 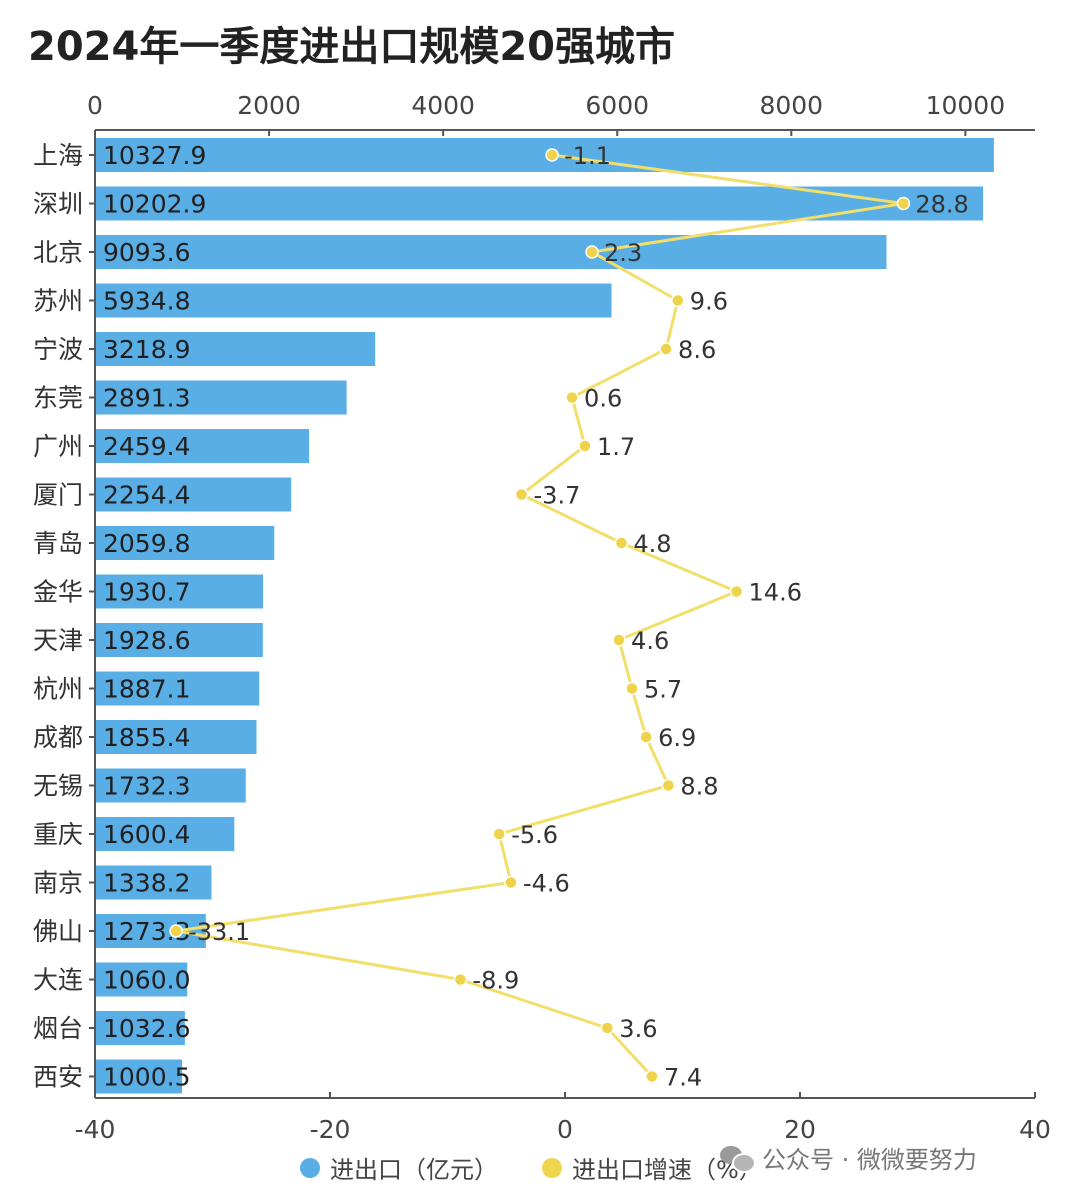 I want to click on bottom-axis: -40 -20 0 20 40, so click(x=563, y=1118).